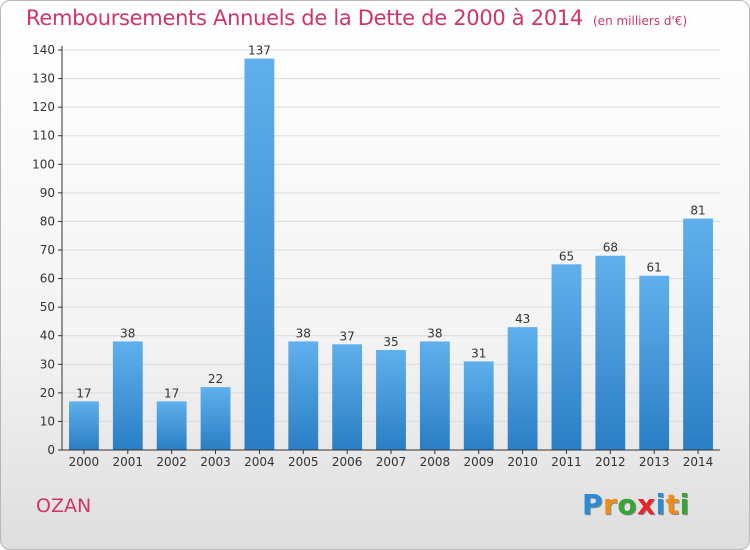  What do you see at coordinates (610, 248) in the screenshot?
I see `bar-value-label: 68` at bounding box center [610, 248].